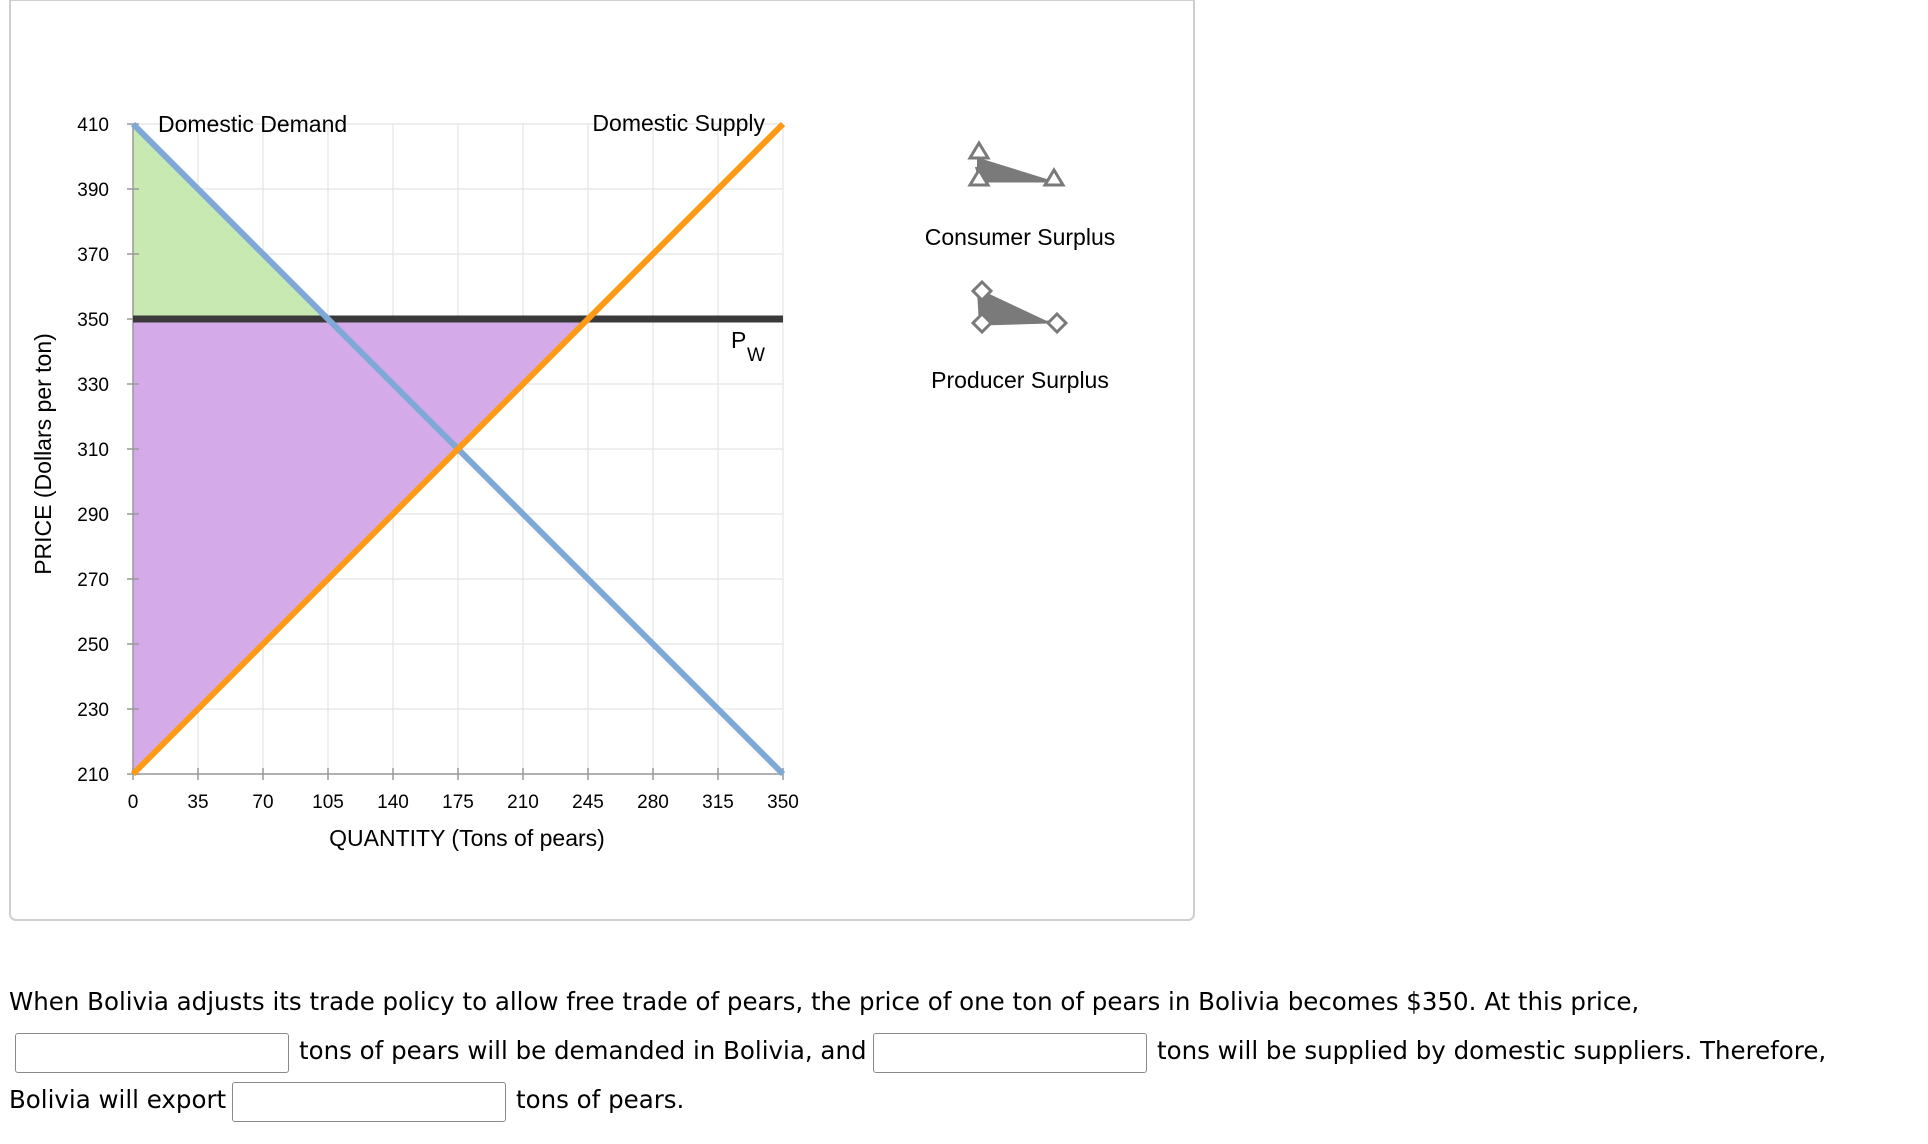 This screenshot has height=1144, width=1928. What do you see at coordinates (152, 1053) in the screenshot?
I see `quantity-demanded-input` at bounding box center [152, 1053].